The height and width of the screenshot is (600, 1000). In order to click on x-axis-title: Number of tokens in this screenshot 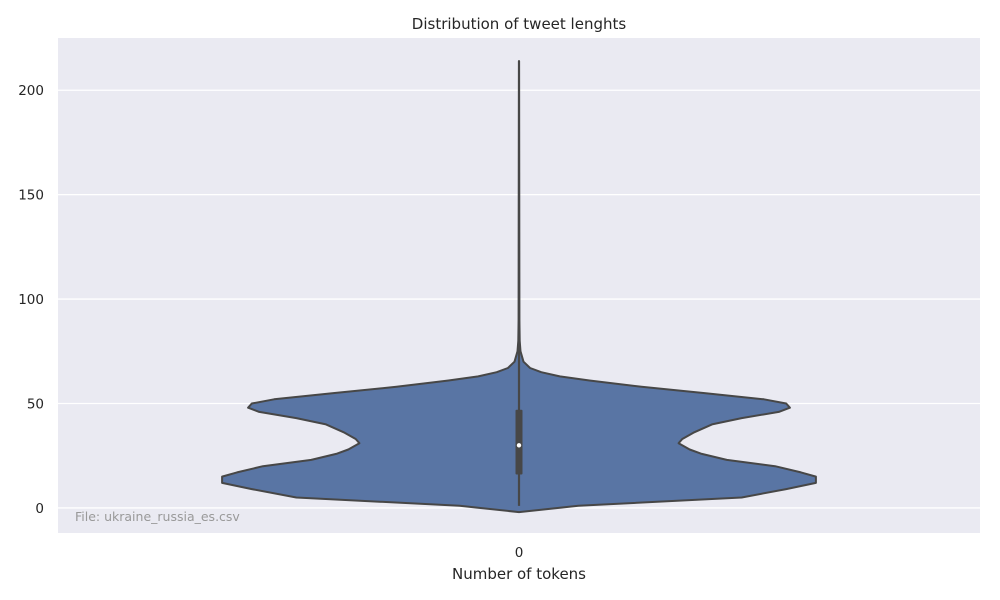, I will do `click(519, 574)`.